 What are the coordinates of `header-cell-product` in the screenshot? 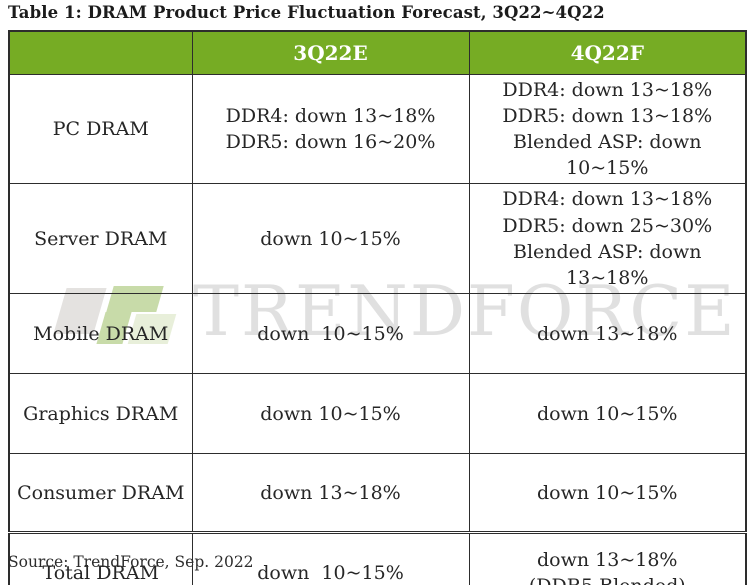 It's located at (100, 52).